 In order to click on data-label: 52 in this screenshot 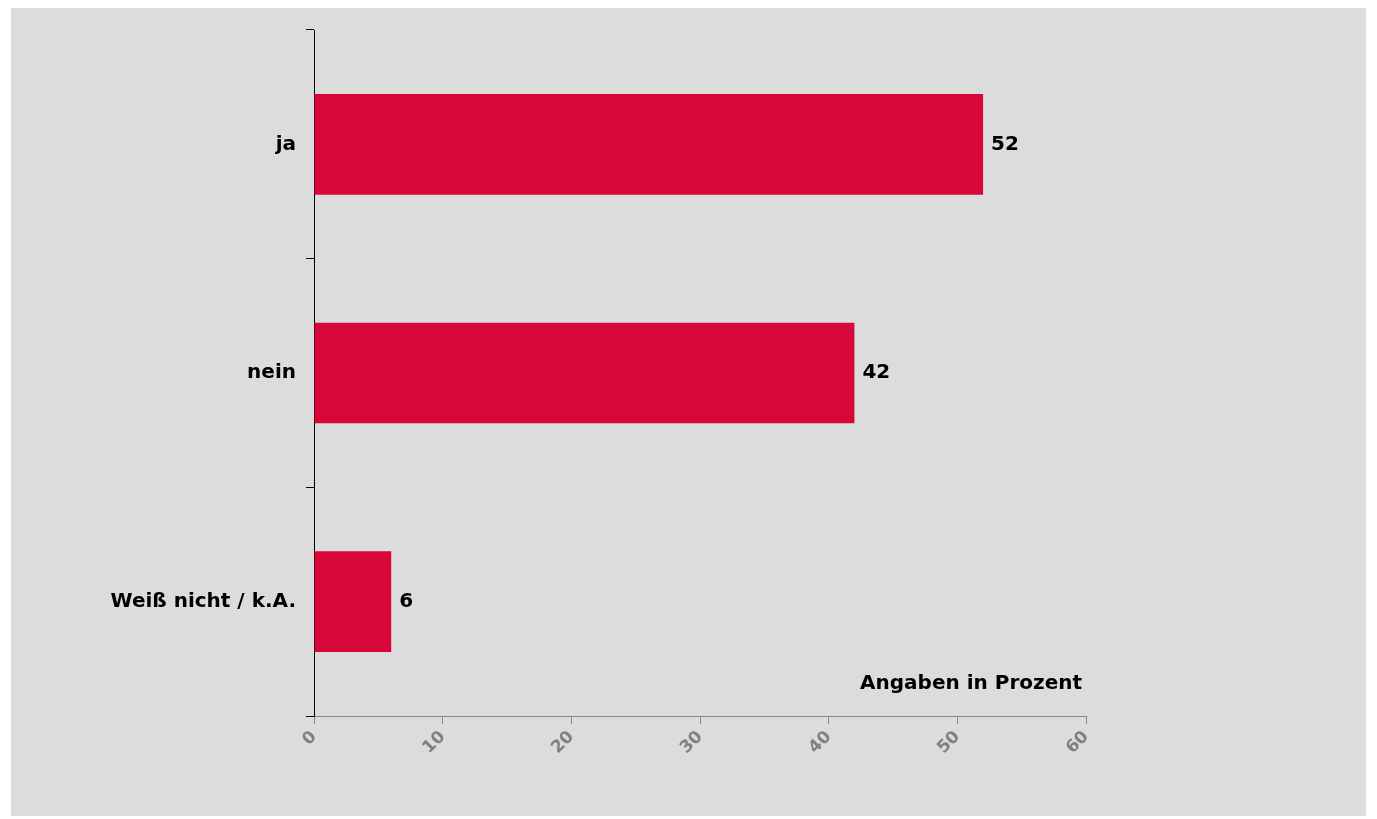, I will do `click(1005, 142)`.